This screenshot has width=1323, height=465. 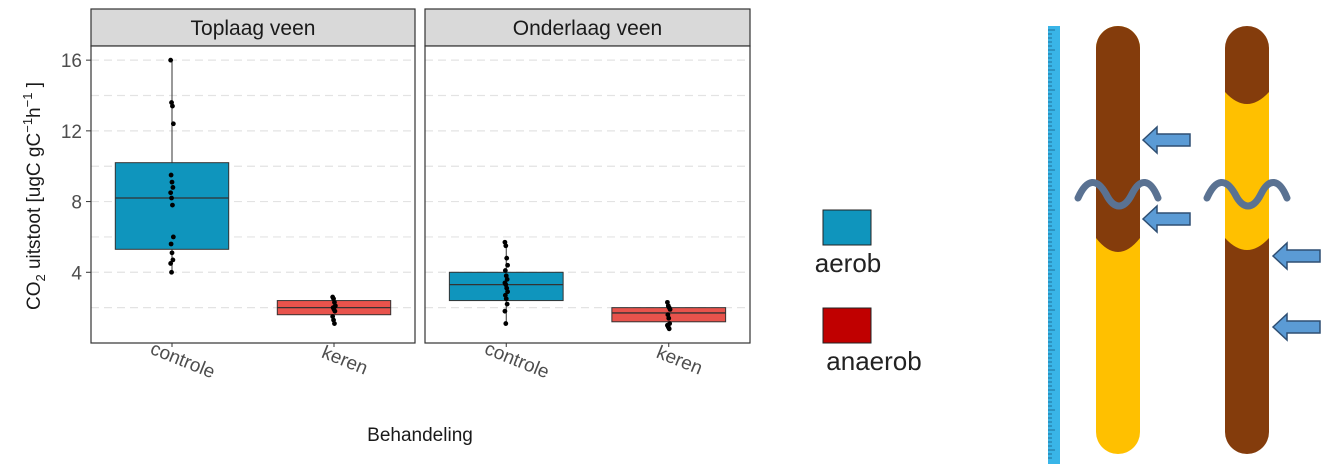 What do you see at coordinates (76, 273) in the screenshot?
I see `y-tick-label: 4` at bounding box center [76, 273].